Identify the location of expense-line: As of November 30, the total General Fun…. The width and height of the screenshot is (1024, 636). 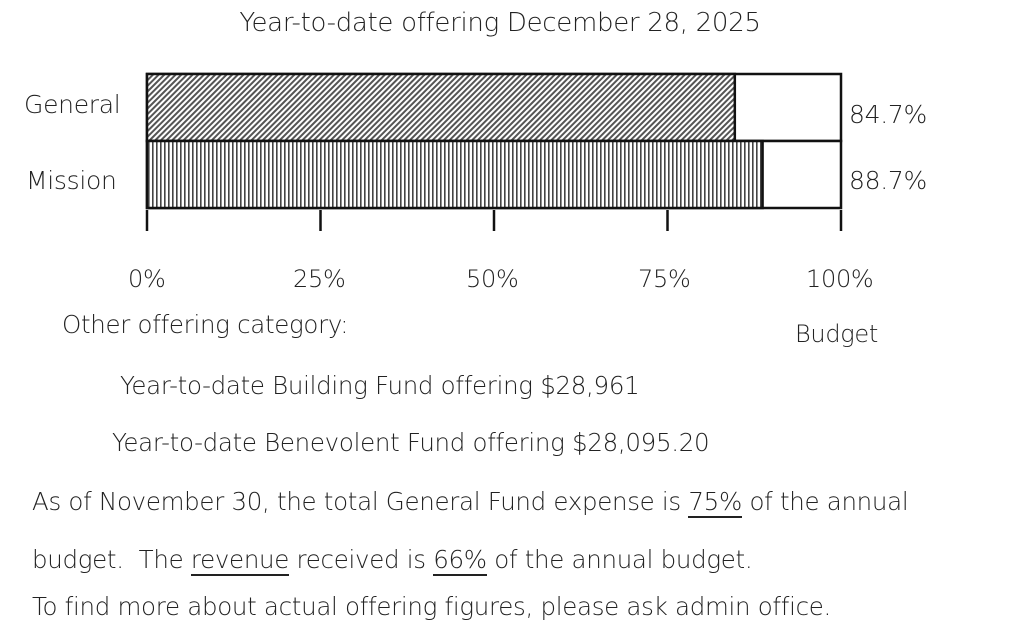
(470, 502).